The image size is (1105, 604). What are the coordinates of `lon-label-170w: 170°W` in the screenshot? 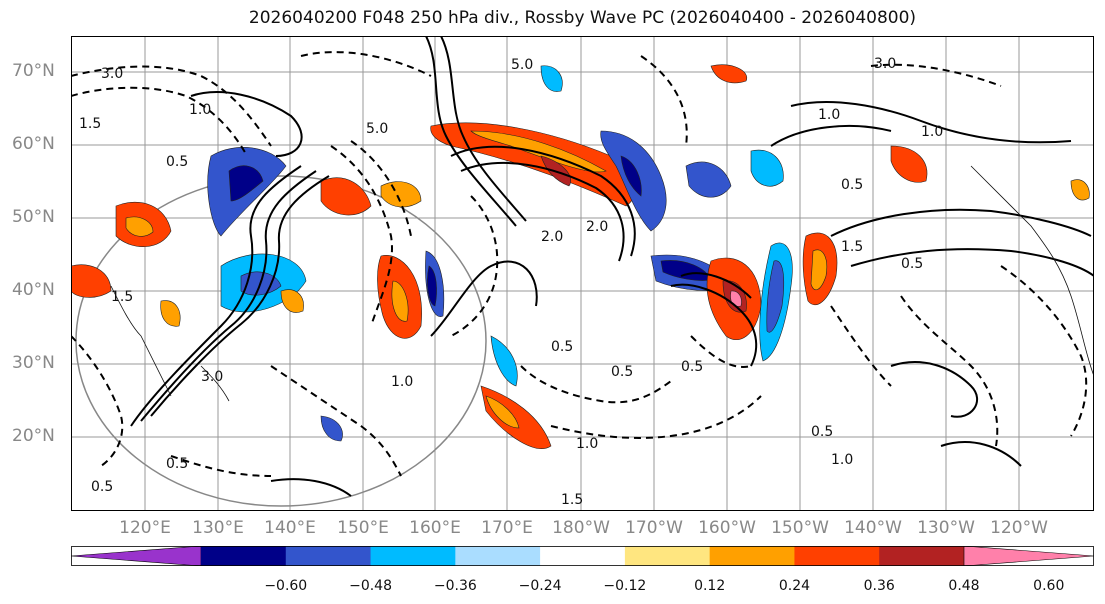 It's located at (654, 528).